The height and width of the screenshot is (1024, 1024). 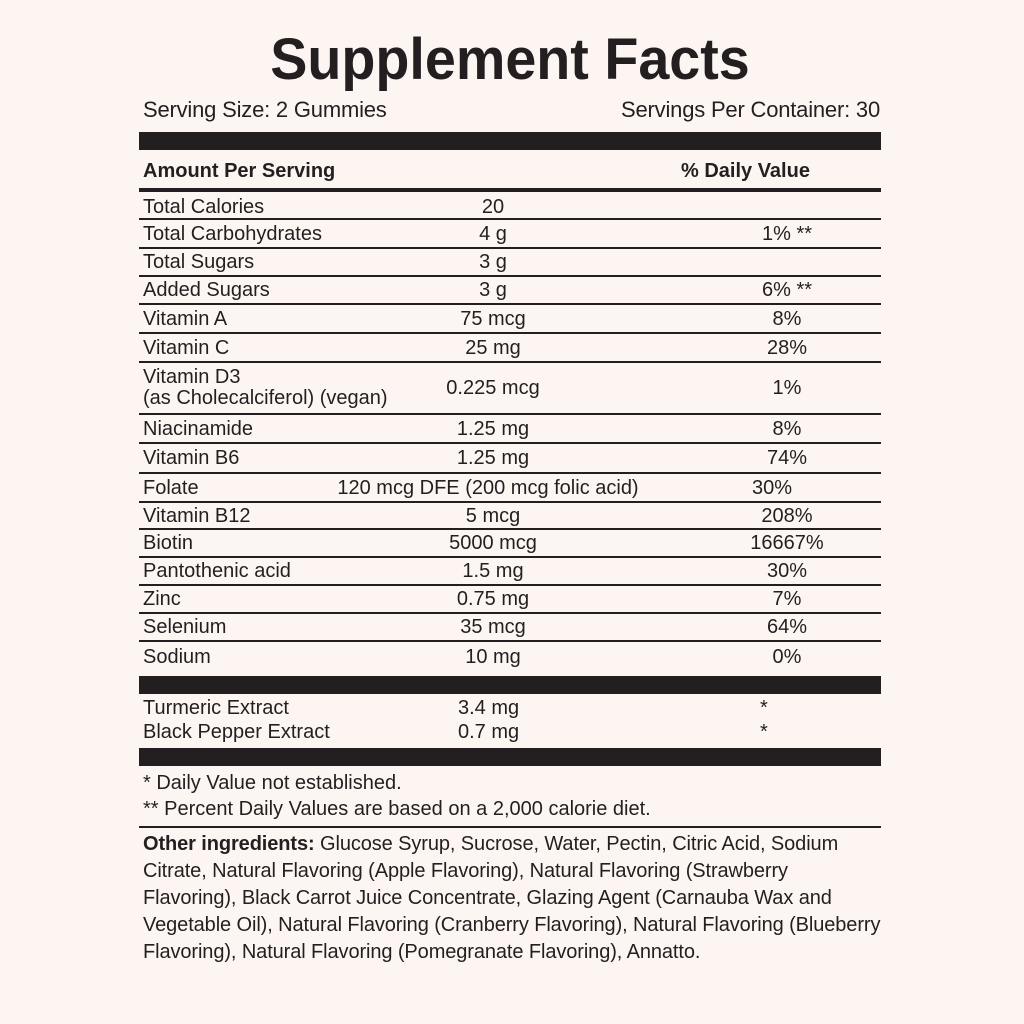 What do you see at coordinates (787, 388) in the screenshot?
I see `nutrient-dv: 1%` at bounding box center [787, 388].